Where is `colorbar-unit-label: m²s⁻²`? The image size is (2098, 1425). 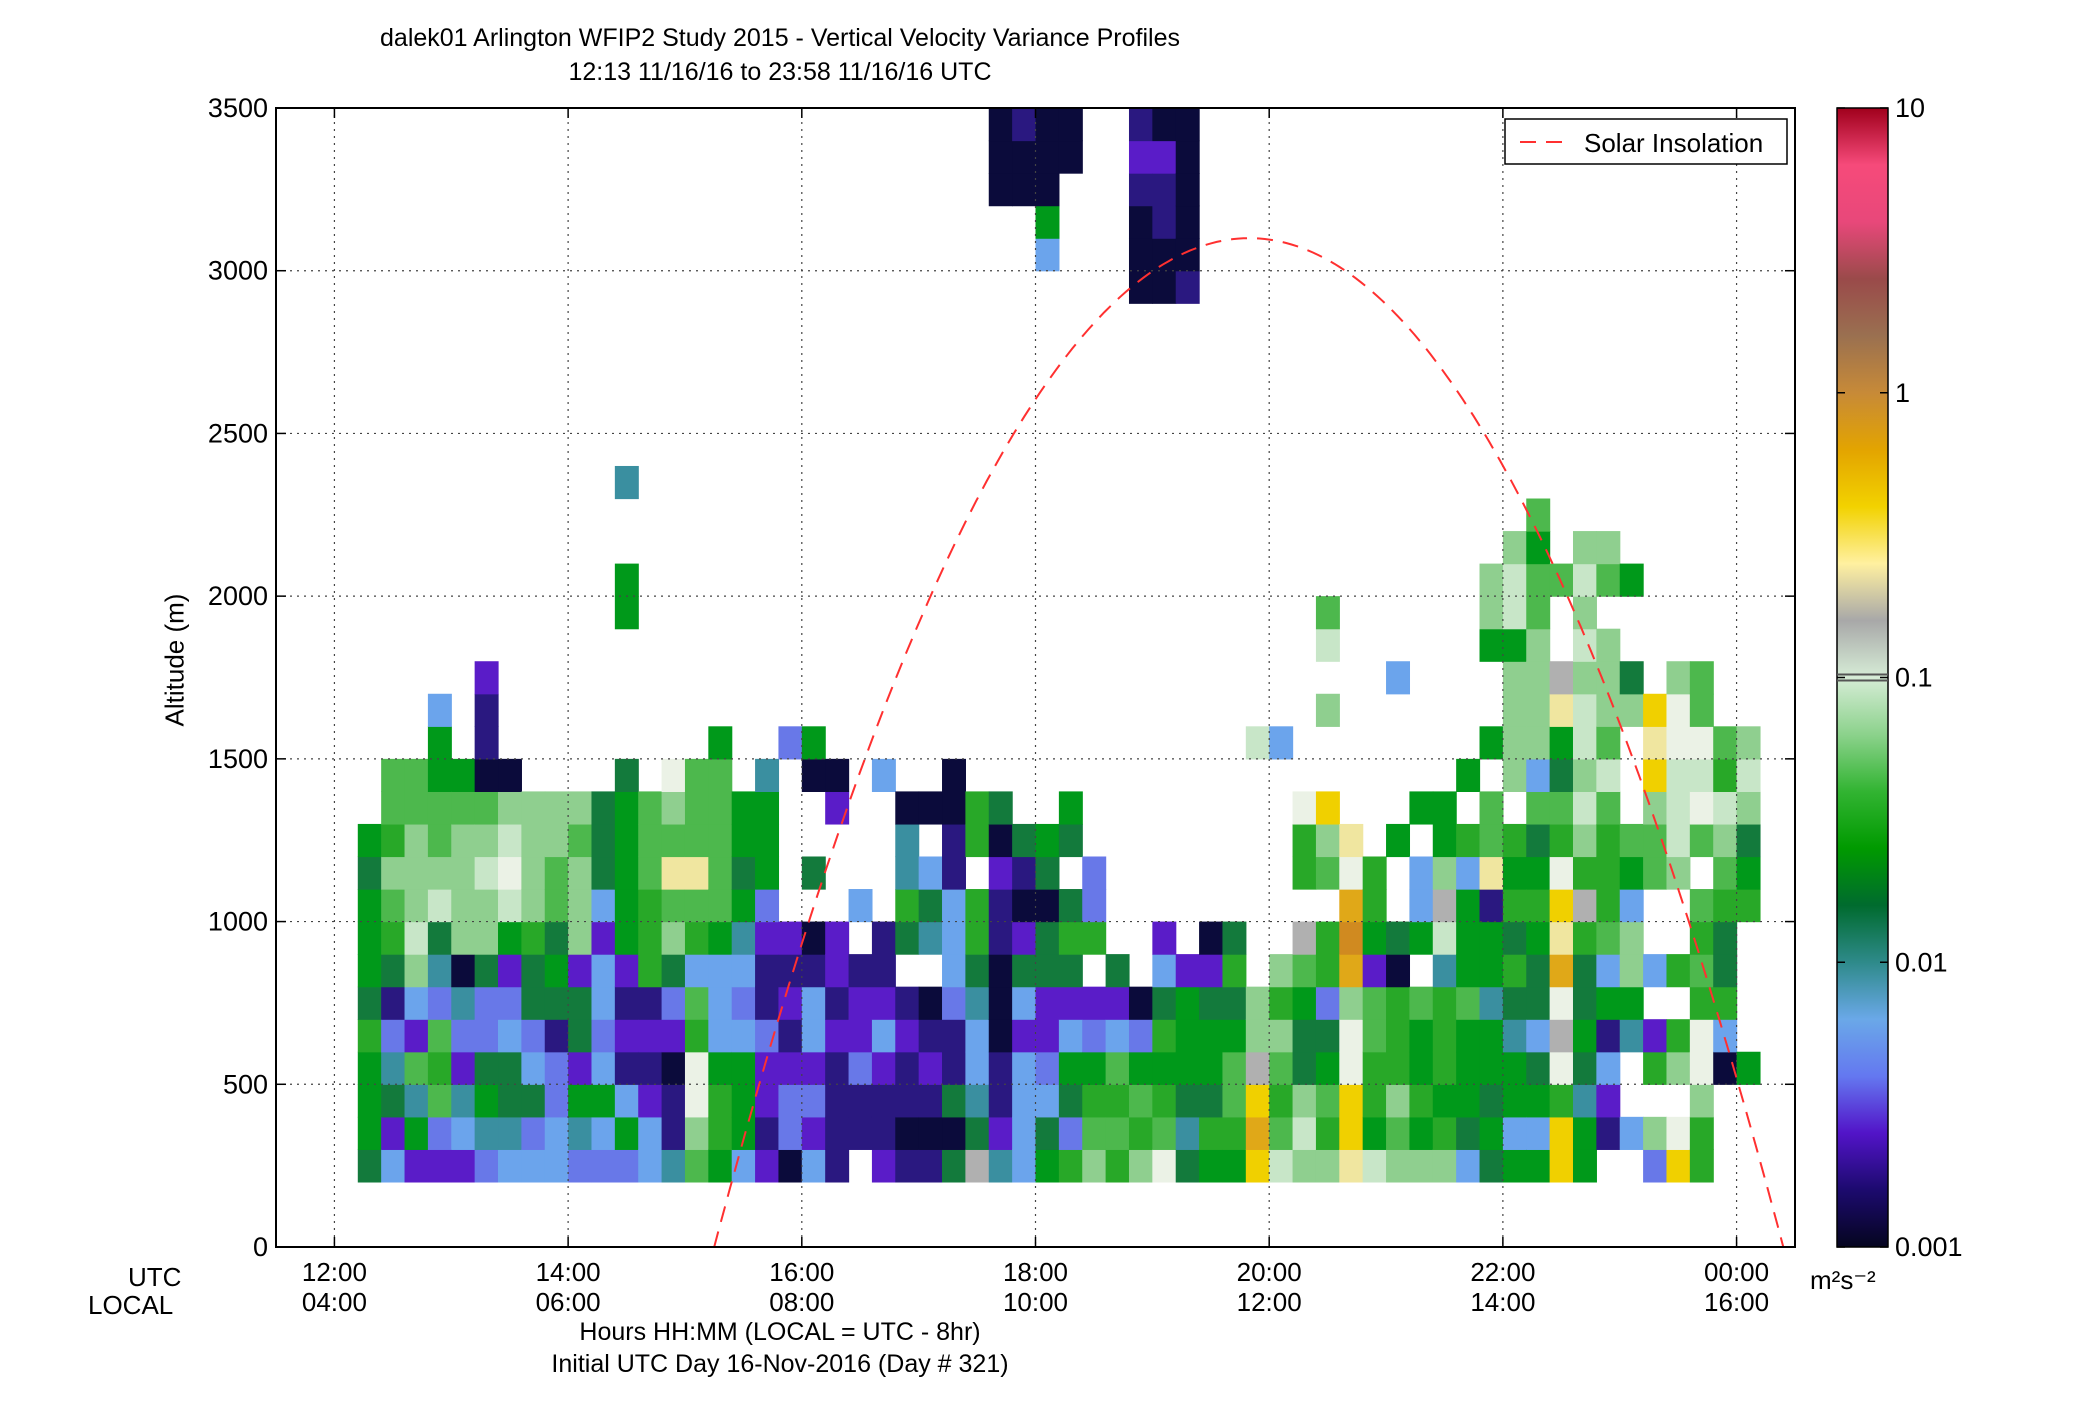
colorbar-unit-label: m²s⁻² is located at coordinates (1843, 1280).